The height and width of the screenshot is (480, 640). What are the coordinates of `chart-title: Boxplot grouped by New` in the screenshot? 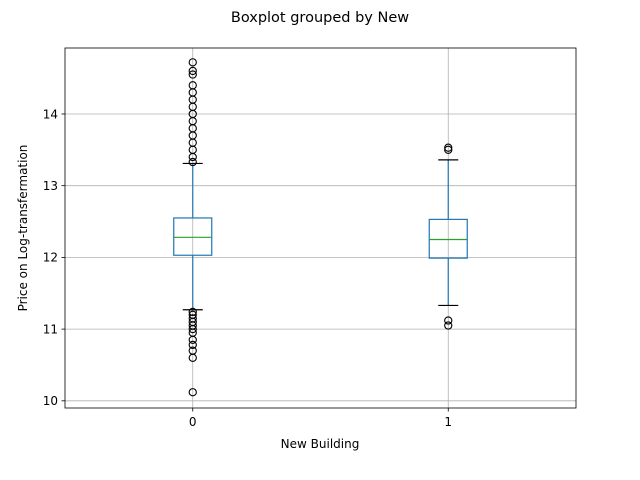 It's located at (320, 18).